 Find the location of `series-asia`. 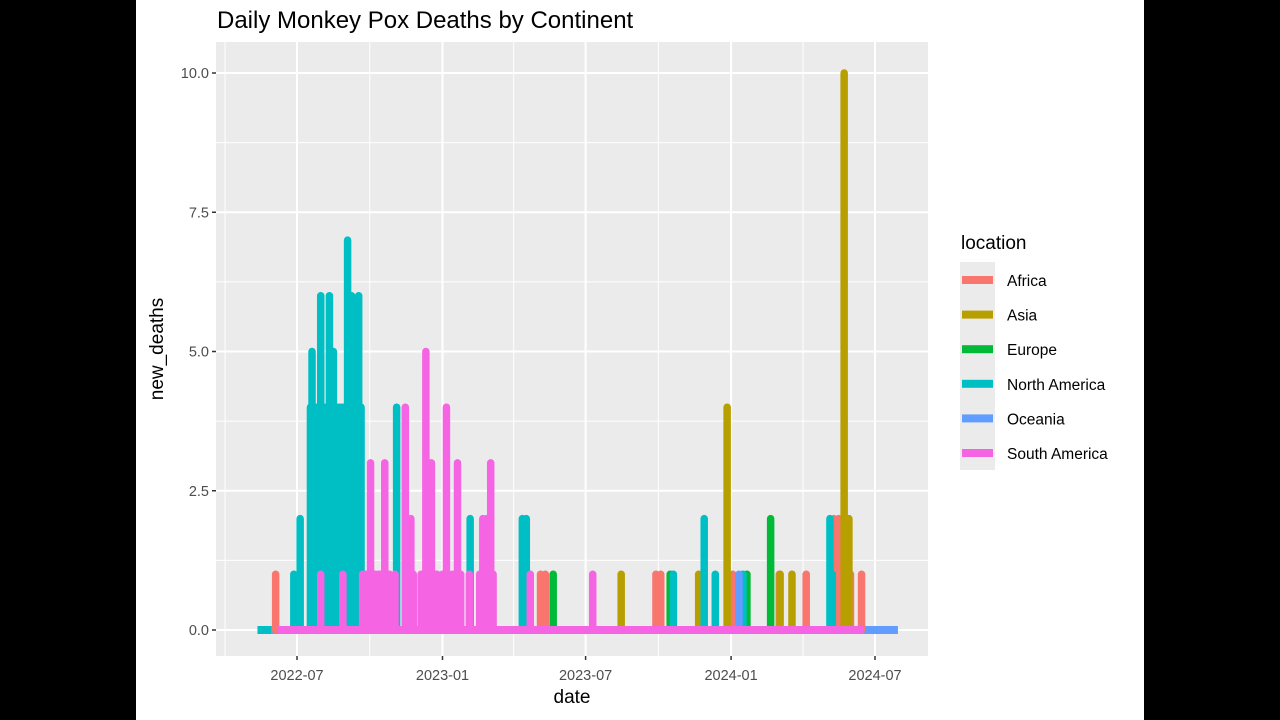

series-asia is located at coordinates (735, 351).